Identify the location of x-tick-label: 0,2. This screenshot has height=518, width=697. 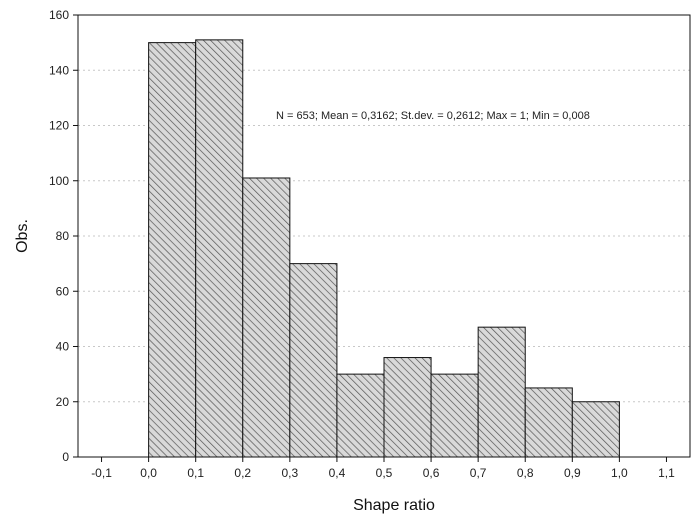
(242, 473).